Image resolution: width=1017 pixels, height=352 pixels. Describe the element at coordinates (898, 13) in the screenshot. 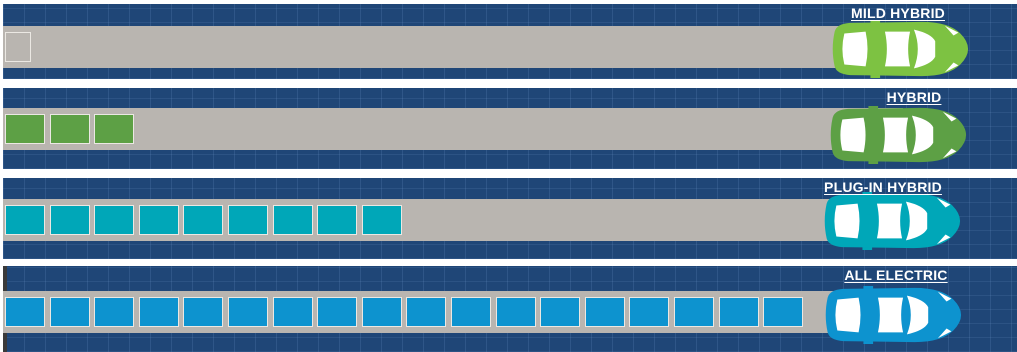

I see `lane-label: MILD HYBRID` at that location.